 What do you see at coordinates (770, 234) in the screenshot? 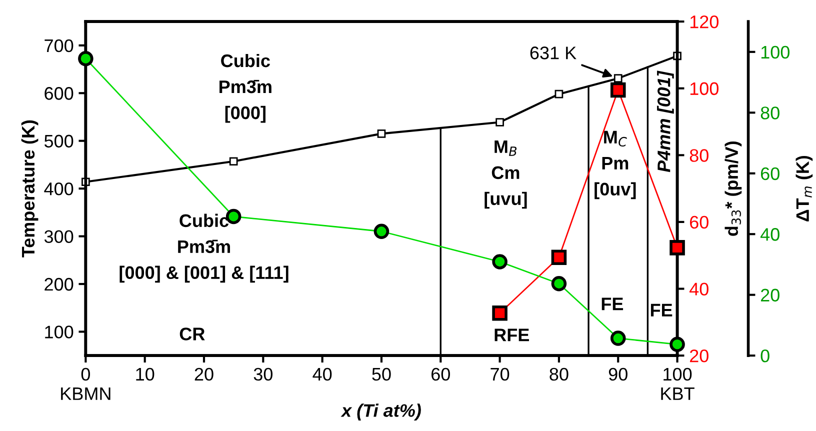
I see `y3-tick-label: 40` at bounding box center [770, 234].